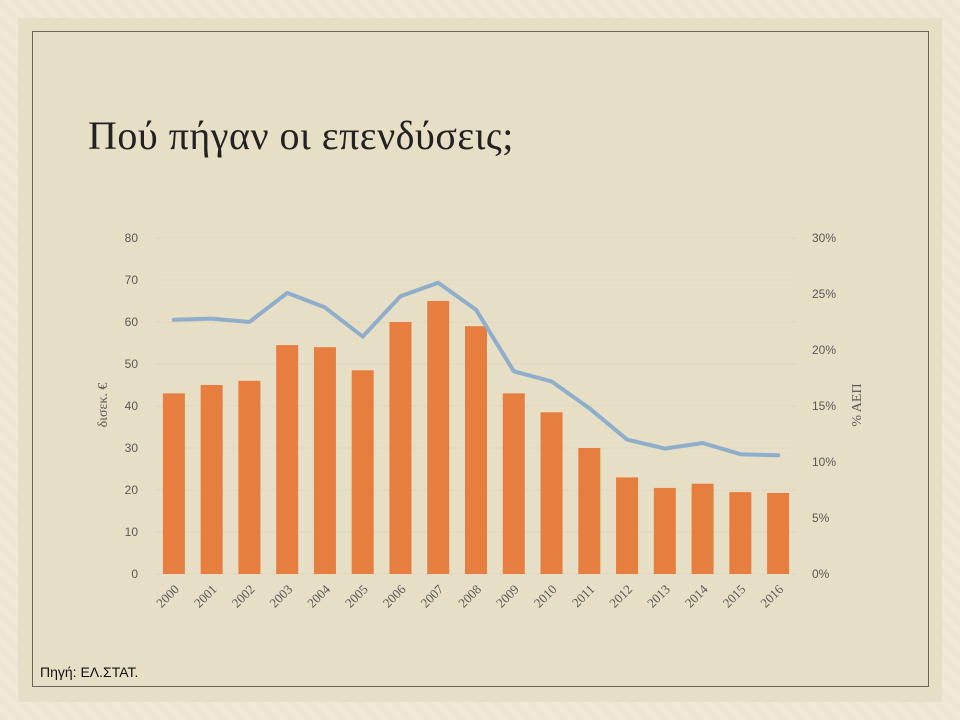 The image size is (960, 720). Describe the element at coordinates (167, 596) in the screenshot. I see `x-tick-label: 2000` at that location.